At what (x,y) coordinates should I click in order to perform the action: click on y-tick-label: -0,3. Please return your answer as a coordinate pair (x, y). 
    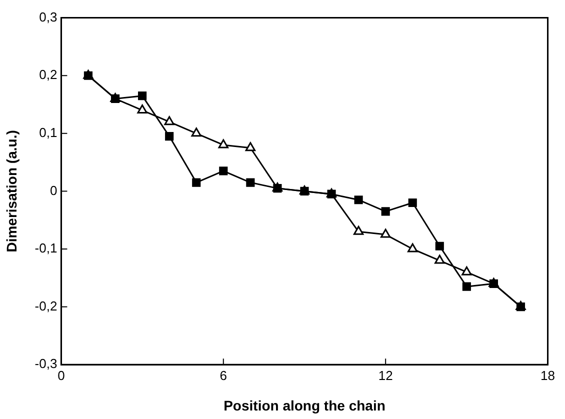
    Looking at the image, I should click on (46, 364).